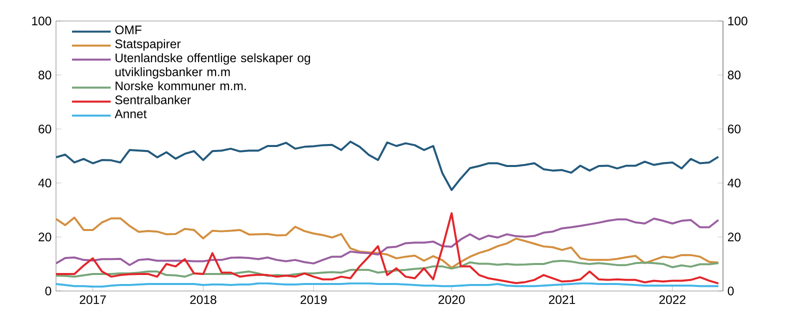 The width and height of the screenshot is (796, 331). I want to click on y-tick-label: 60, so click(45, 129).